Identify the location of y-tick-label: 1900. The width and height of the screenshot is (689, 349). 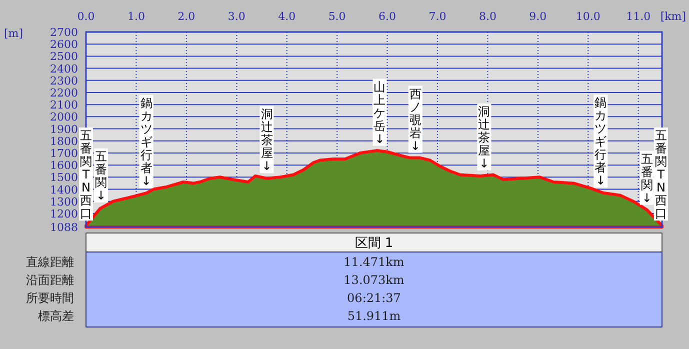
(64, 129).